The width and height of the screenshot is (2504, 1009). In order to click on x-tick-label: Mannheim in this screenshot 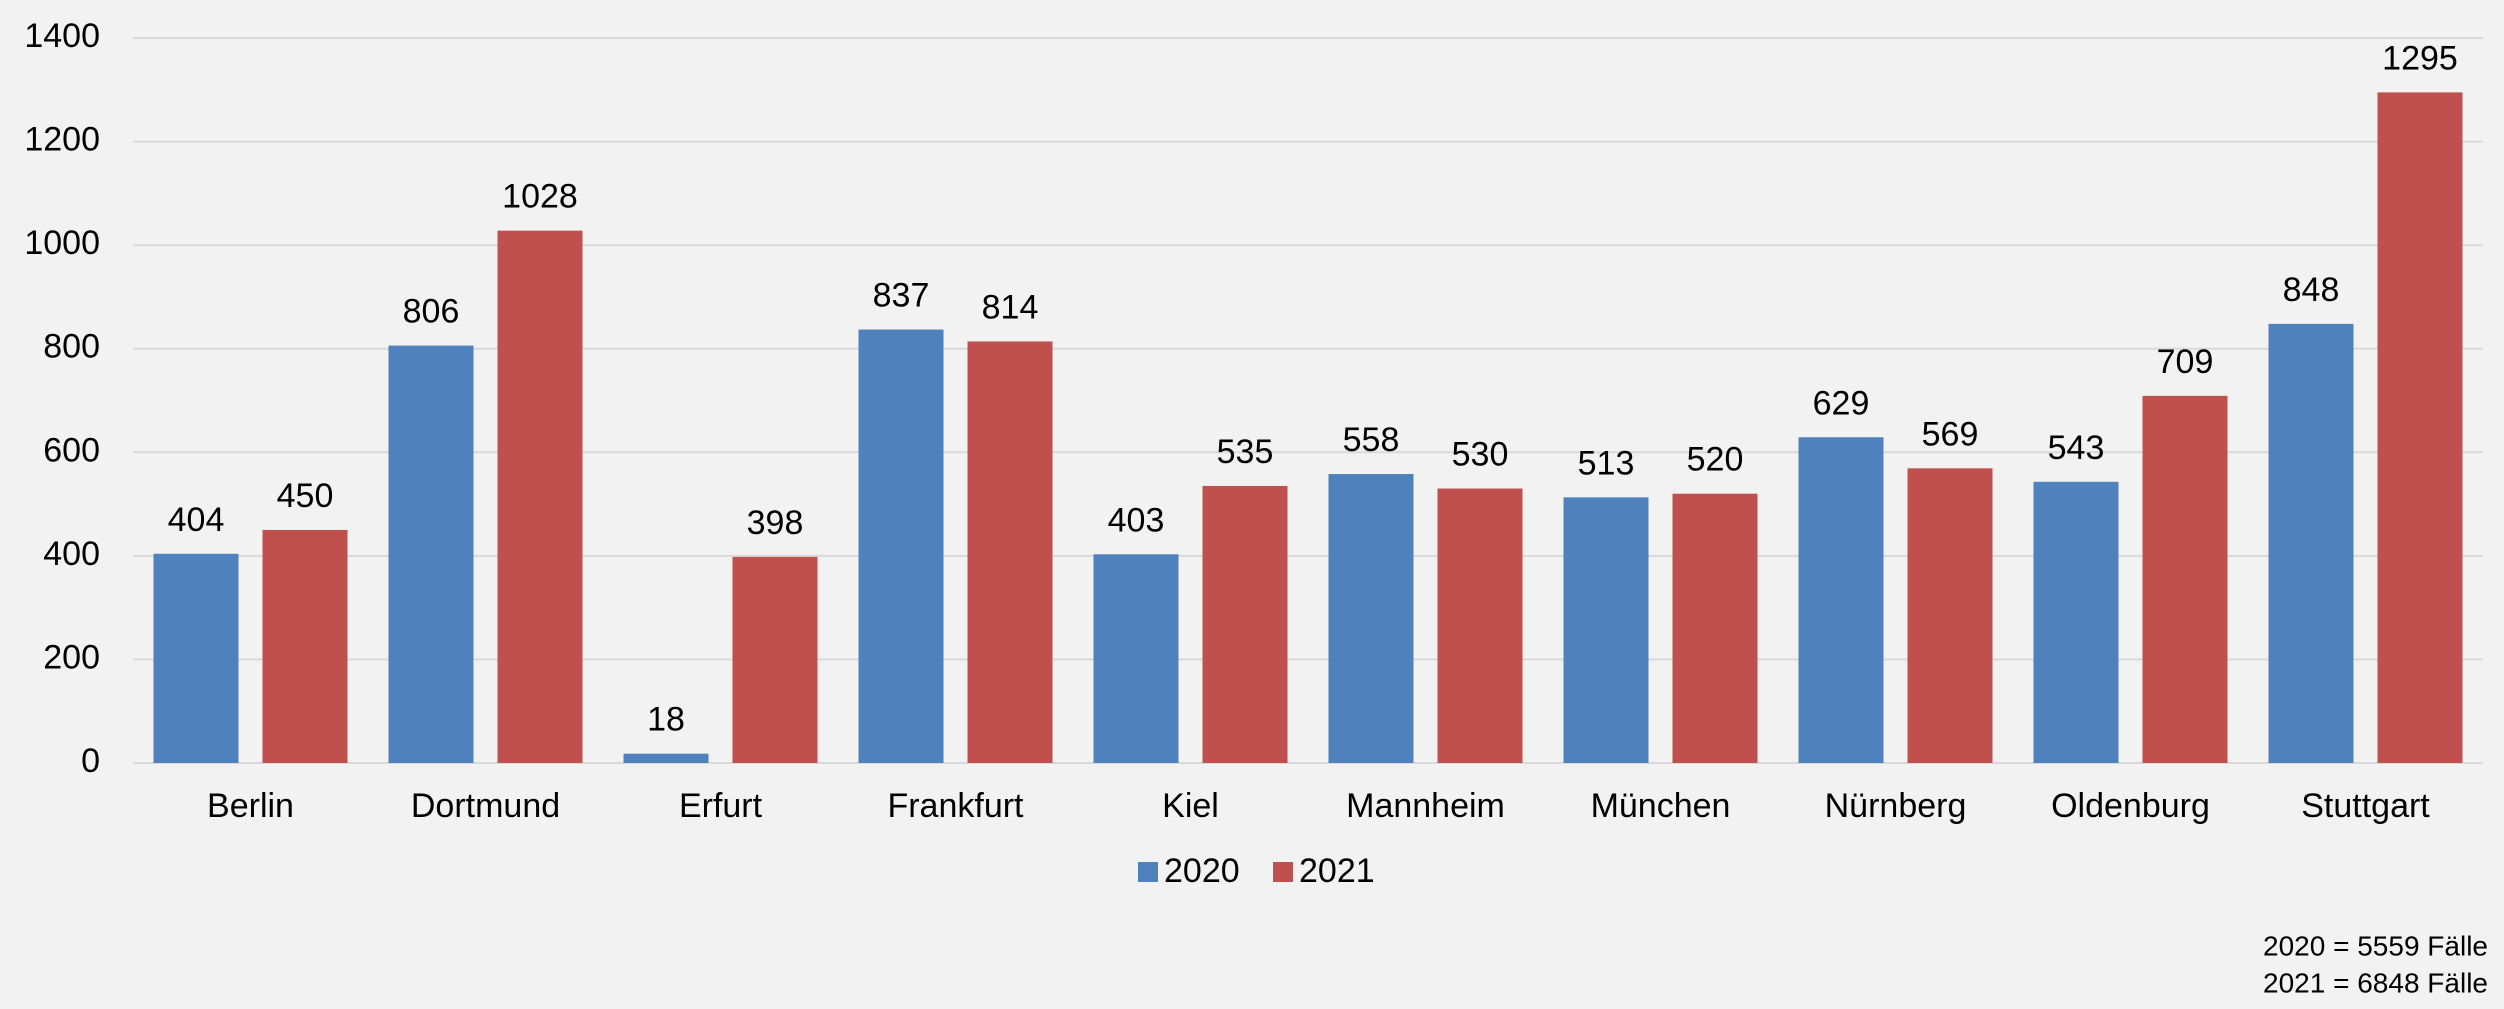, I will do `click(1425, 806)`.